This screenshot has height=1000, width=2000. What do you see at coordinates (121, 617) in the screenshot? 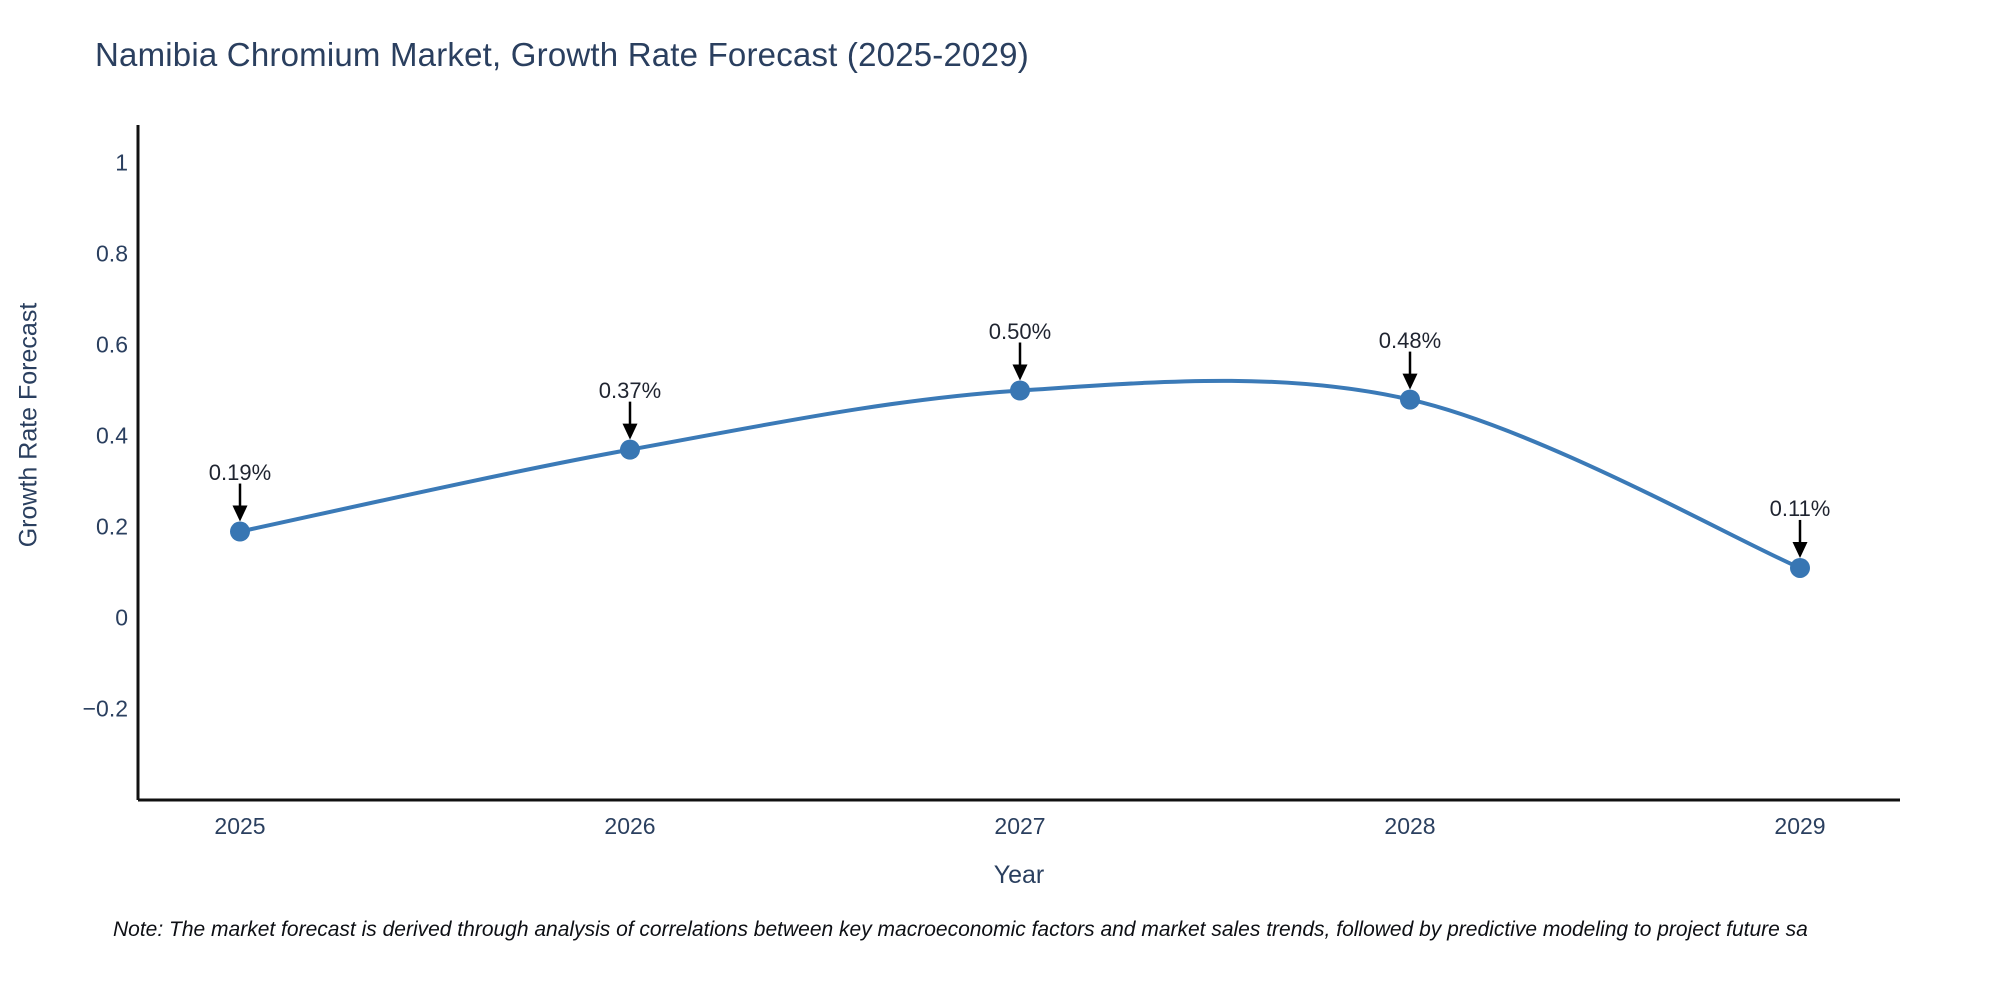
I see `y-tick-label: 0` at bounding box center [121, 617].